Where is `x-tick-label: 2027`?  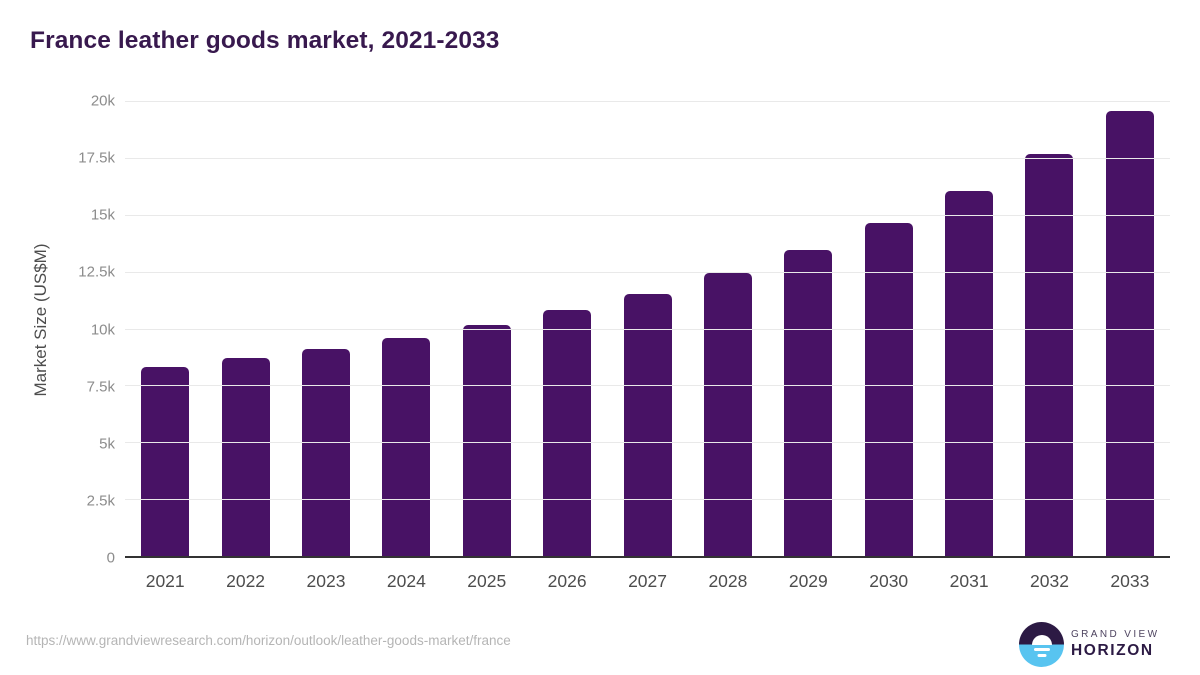 x-tick-label: 2027 is located at coordinates (647, 581).